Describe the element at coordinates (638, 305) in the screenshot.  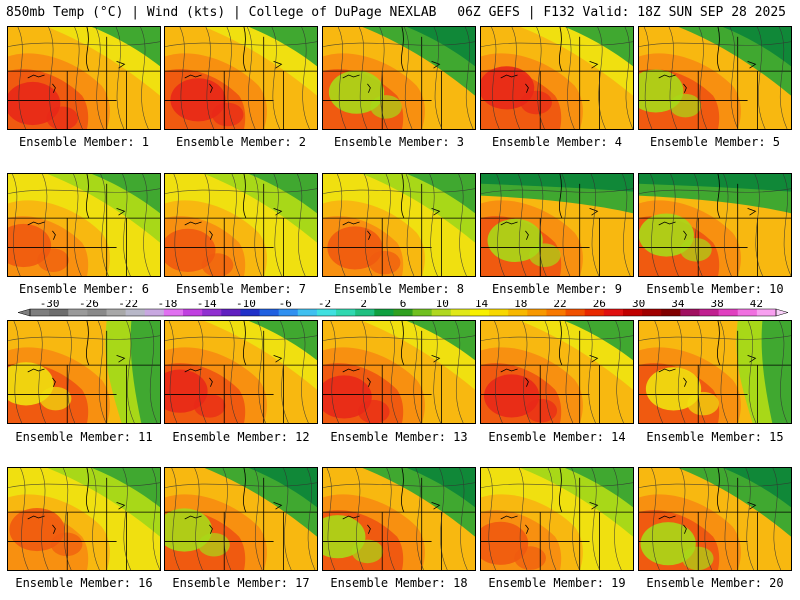
I see `colorbar-tick-label: 30` at that location.